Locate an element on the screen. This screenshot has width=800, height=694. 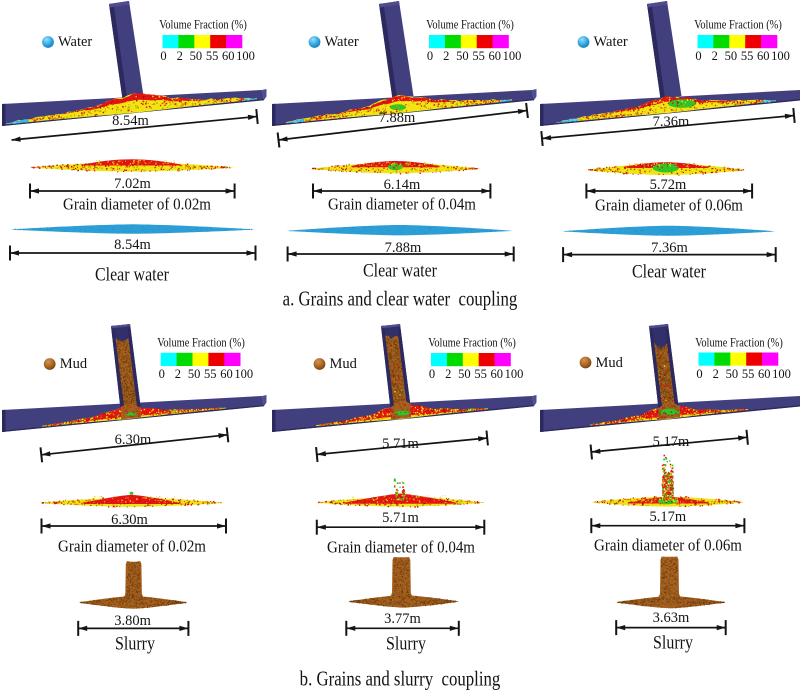
water-marker-icon-a2 is located at coordinates (314, 42).